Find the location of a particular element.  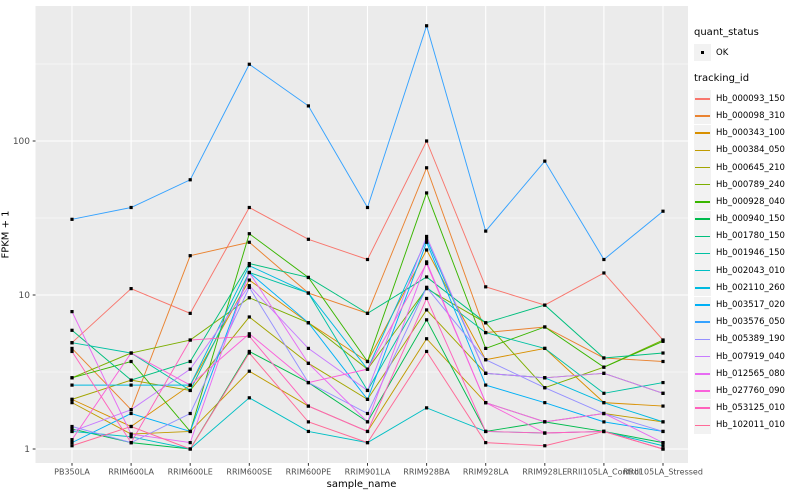

point-marker-icon is located at coordinates (702, 52).